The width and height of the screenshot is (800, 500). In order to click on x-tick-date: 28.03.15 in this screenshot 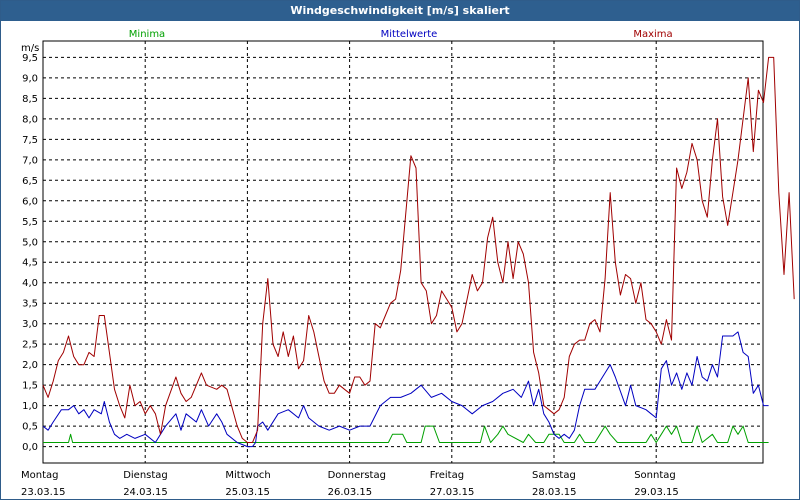, I will do `click(554, 492)`.